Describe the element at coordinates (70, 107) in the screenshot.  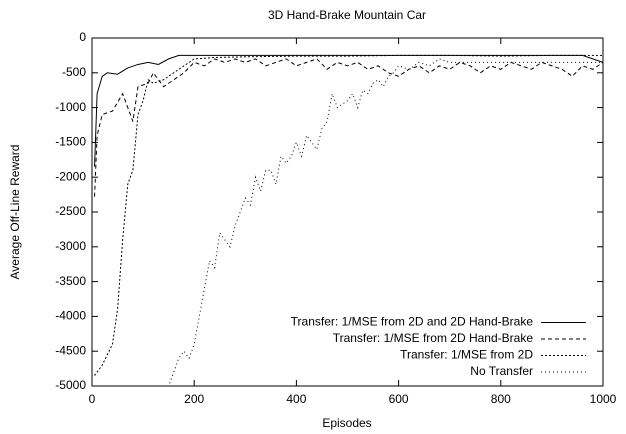
I see `y-tick-label: -1000` at that location.